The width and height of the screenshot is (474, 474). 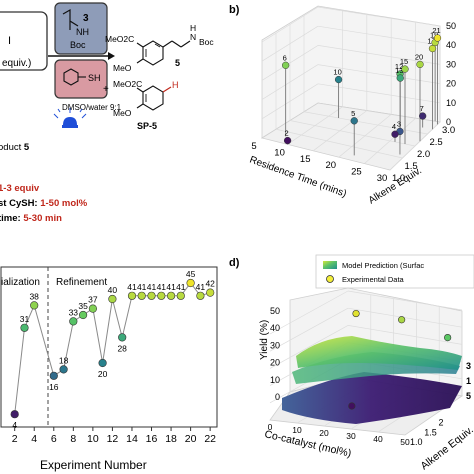 What do you see at coordinates (430, 432) in the screenshot?
I see `panel-d-y-tick-label: 1.5` at bounding box center [430, 432].